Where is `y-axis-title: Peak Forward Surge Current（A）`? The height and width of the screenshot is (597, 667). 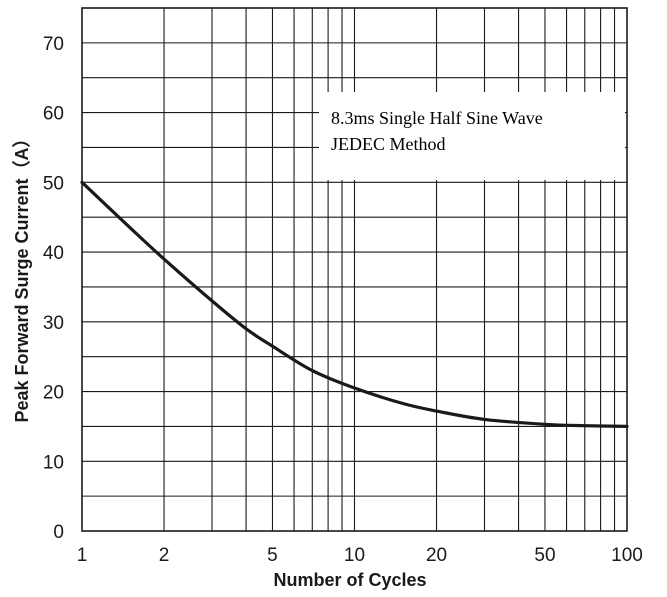 y-axis-title: Peak Forward Surge Current（A） is located at coordinates (22, 275).